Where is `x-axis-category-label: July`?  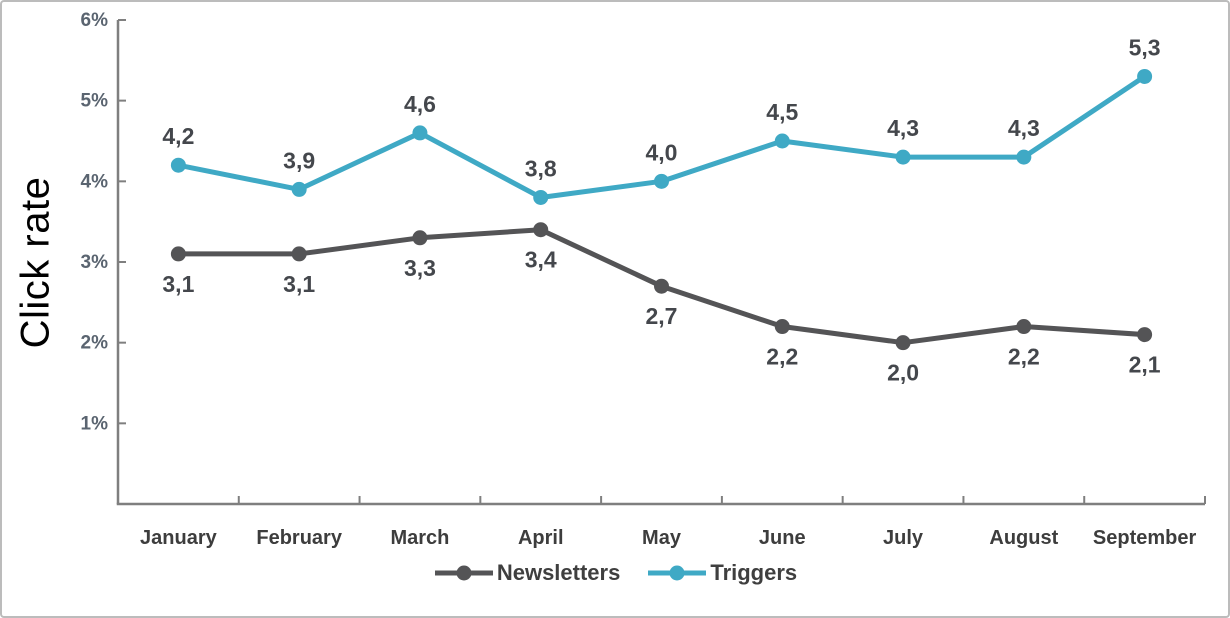
x-axis-category-label: July is located at coordinates (903, 538).